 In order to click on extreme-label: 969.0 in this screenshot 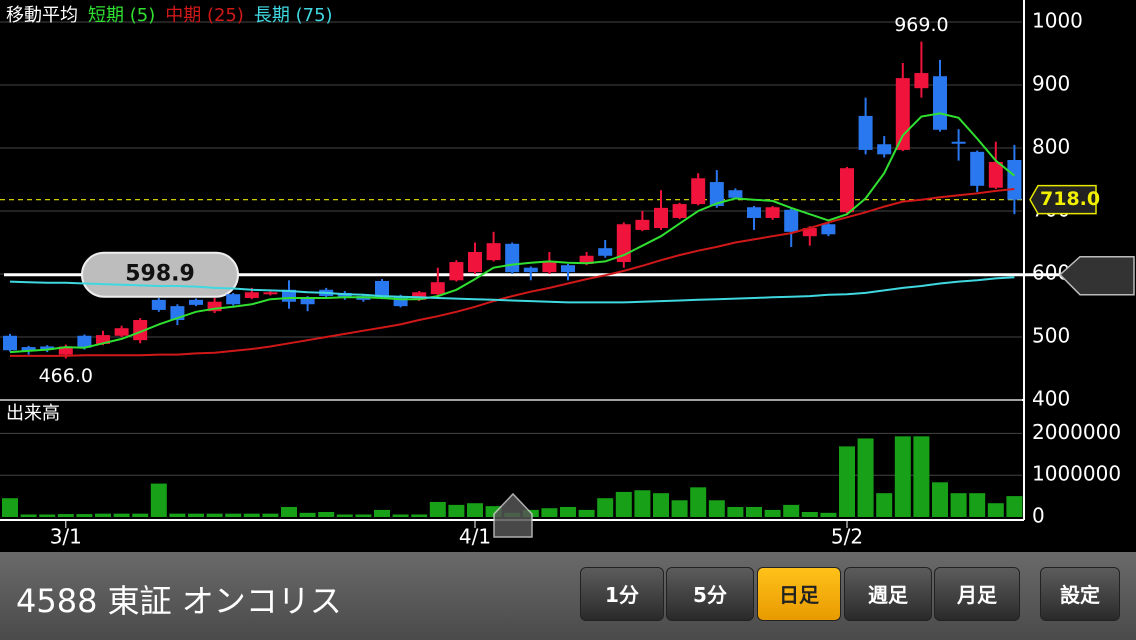, I will do `click(921, 25)`.